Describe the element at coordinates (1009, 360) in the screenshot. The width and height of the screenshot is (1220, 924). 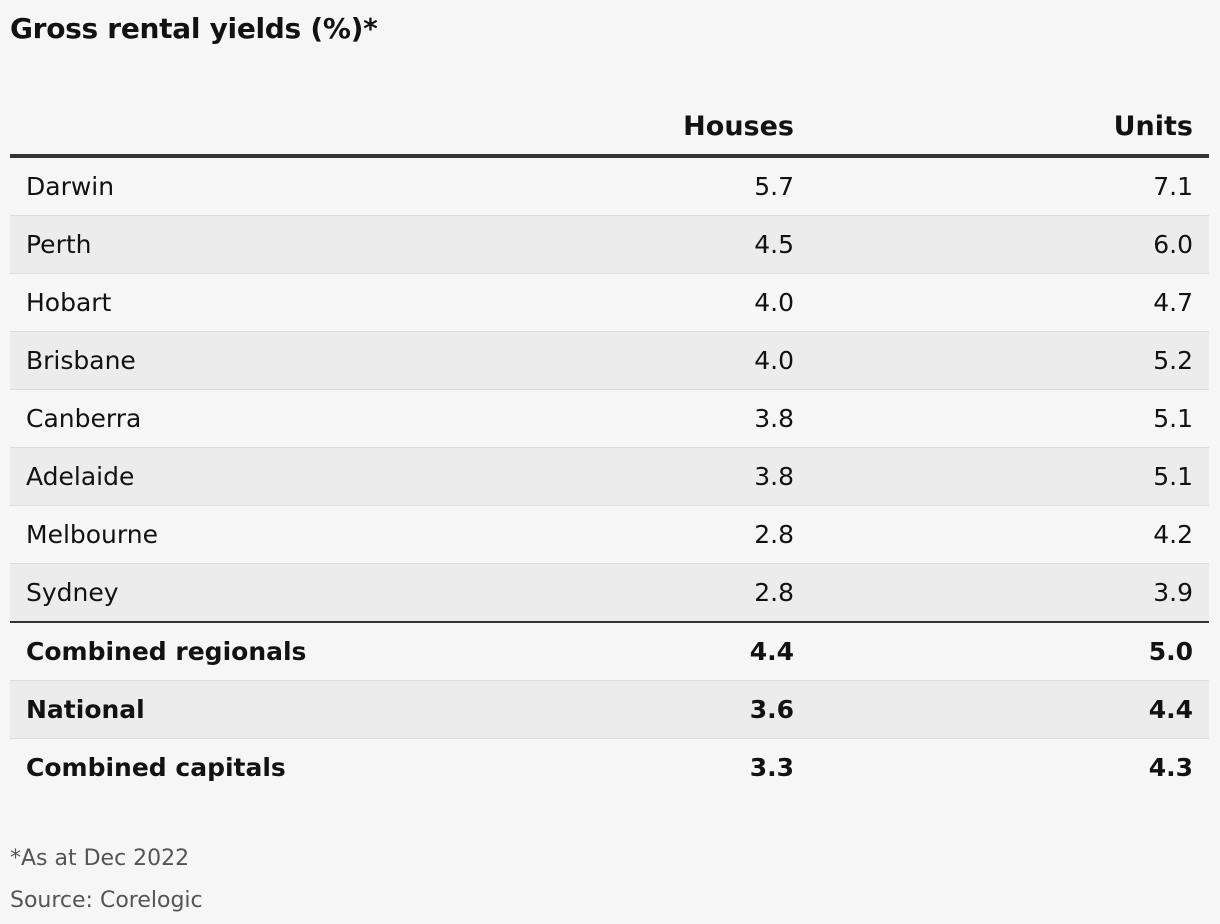
I see `units-value: 5.2` at that location.